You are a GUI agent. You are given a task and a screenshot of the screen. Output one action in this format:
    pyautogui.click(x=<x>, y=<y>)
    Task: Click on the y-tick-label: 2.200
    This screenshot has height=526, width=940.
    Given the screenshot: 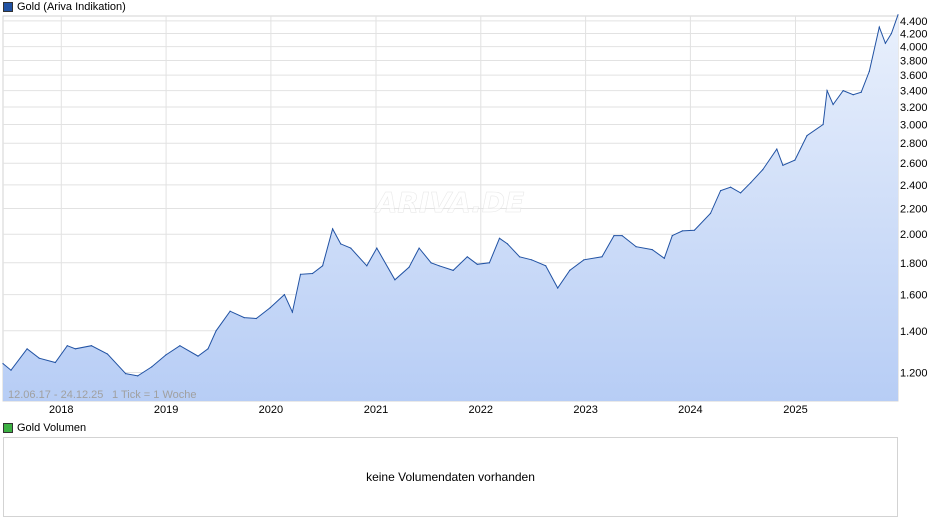 What is the action you would take?
    pyautogui.click(x=914, y=209)
    